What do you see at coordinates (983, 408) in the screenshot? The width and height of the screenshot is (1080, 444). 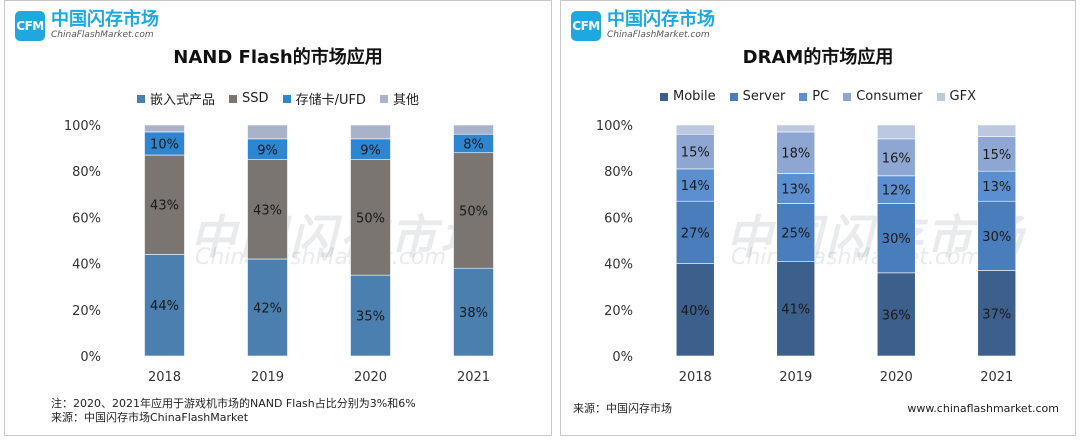 I see `website-note: www.chinaflashmarket.com` at bounding box center [983, 408].